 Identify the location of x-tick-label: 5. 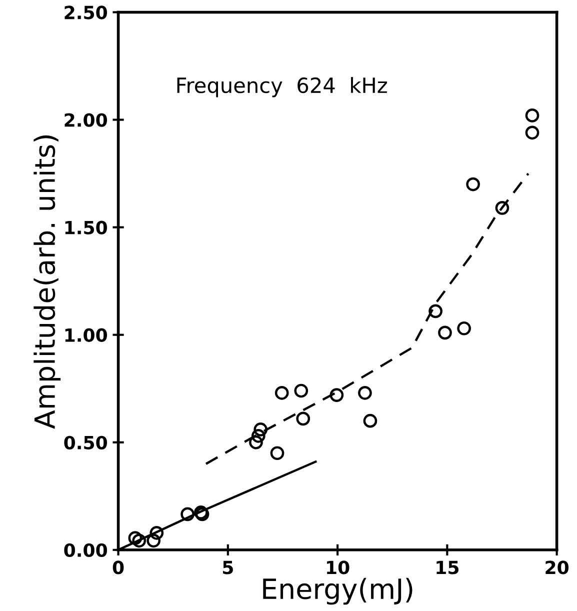
(228, 567).